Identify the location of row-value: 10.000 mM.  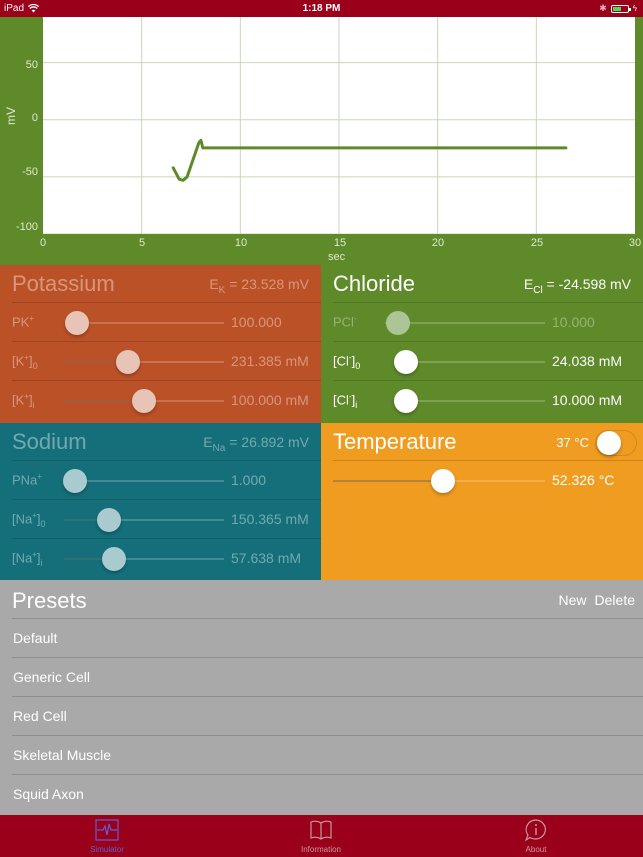
(587, 400).